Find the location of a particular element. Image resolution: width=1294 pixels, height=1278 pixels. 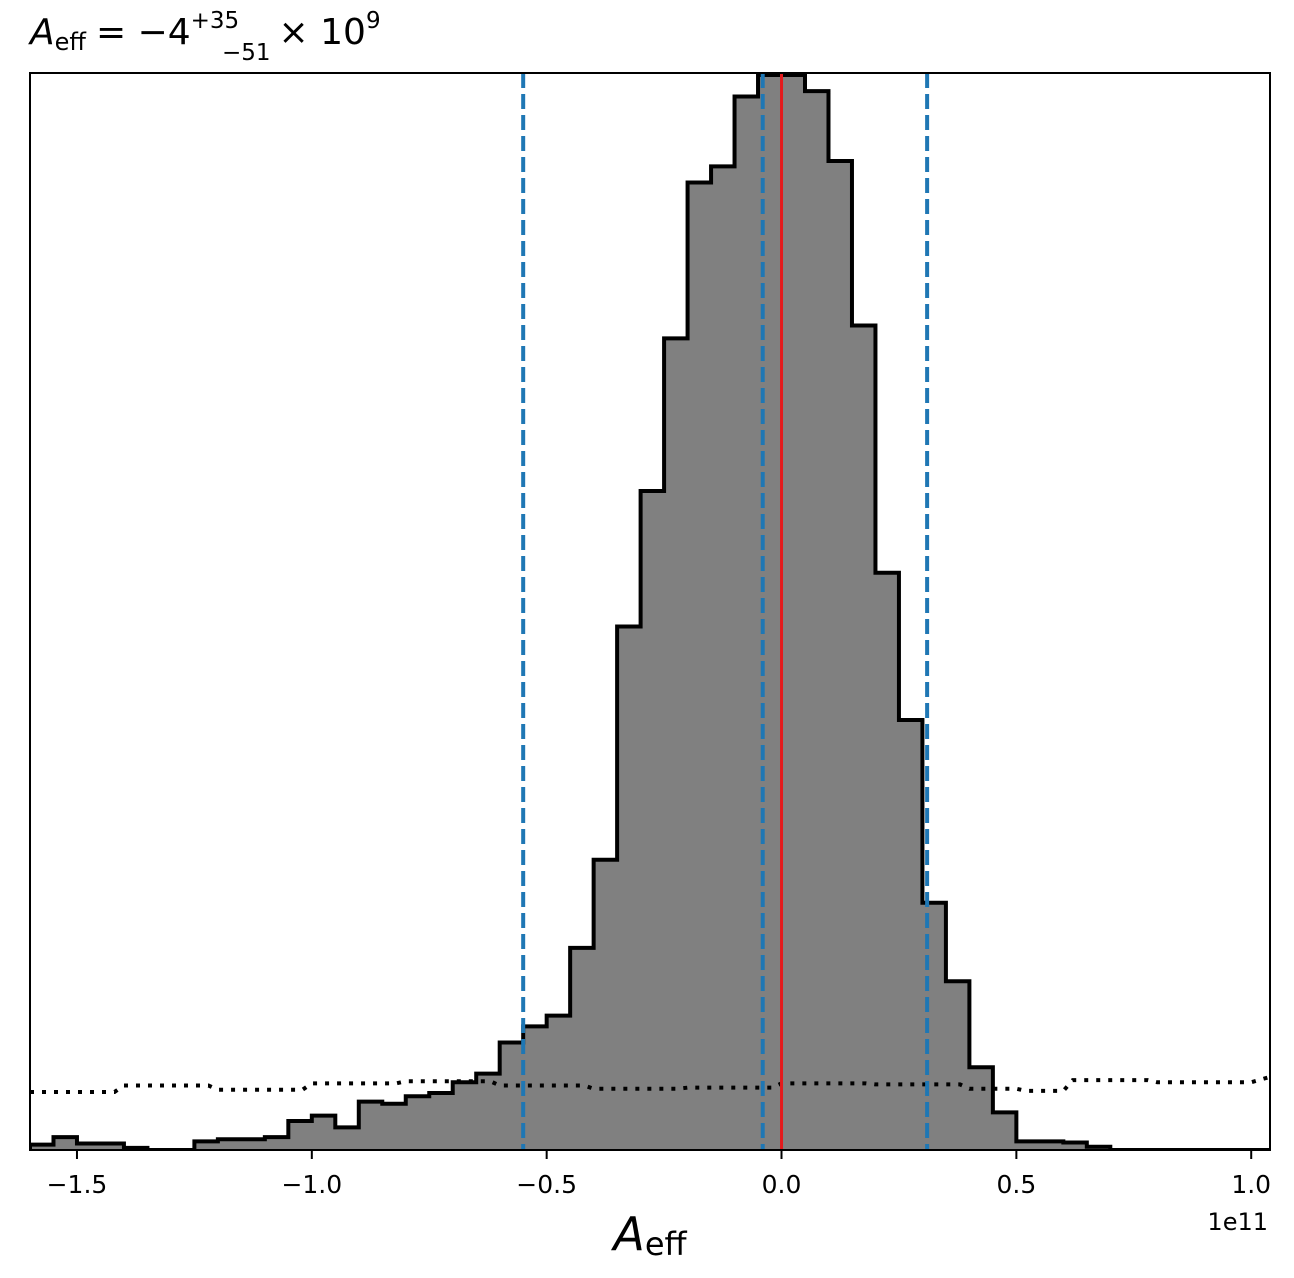

x-tick-label: 0.5 is located at coordinates (1016, 1184).